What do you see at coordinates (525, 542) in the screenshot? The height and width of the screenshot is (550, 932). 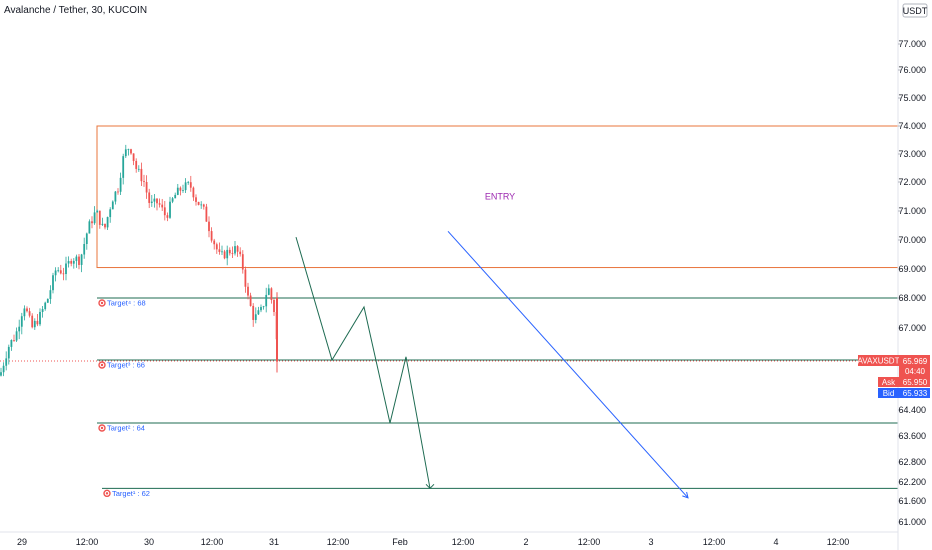 I see `x-tick-label: 2` at bounding box center [525, 542].